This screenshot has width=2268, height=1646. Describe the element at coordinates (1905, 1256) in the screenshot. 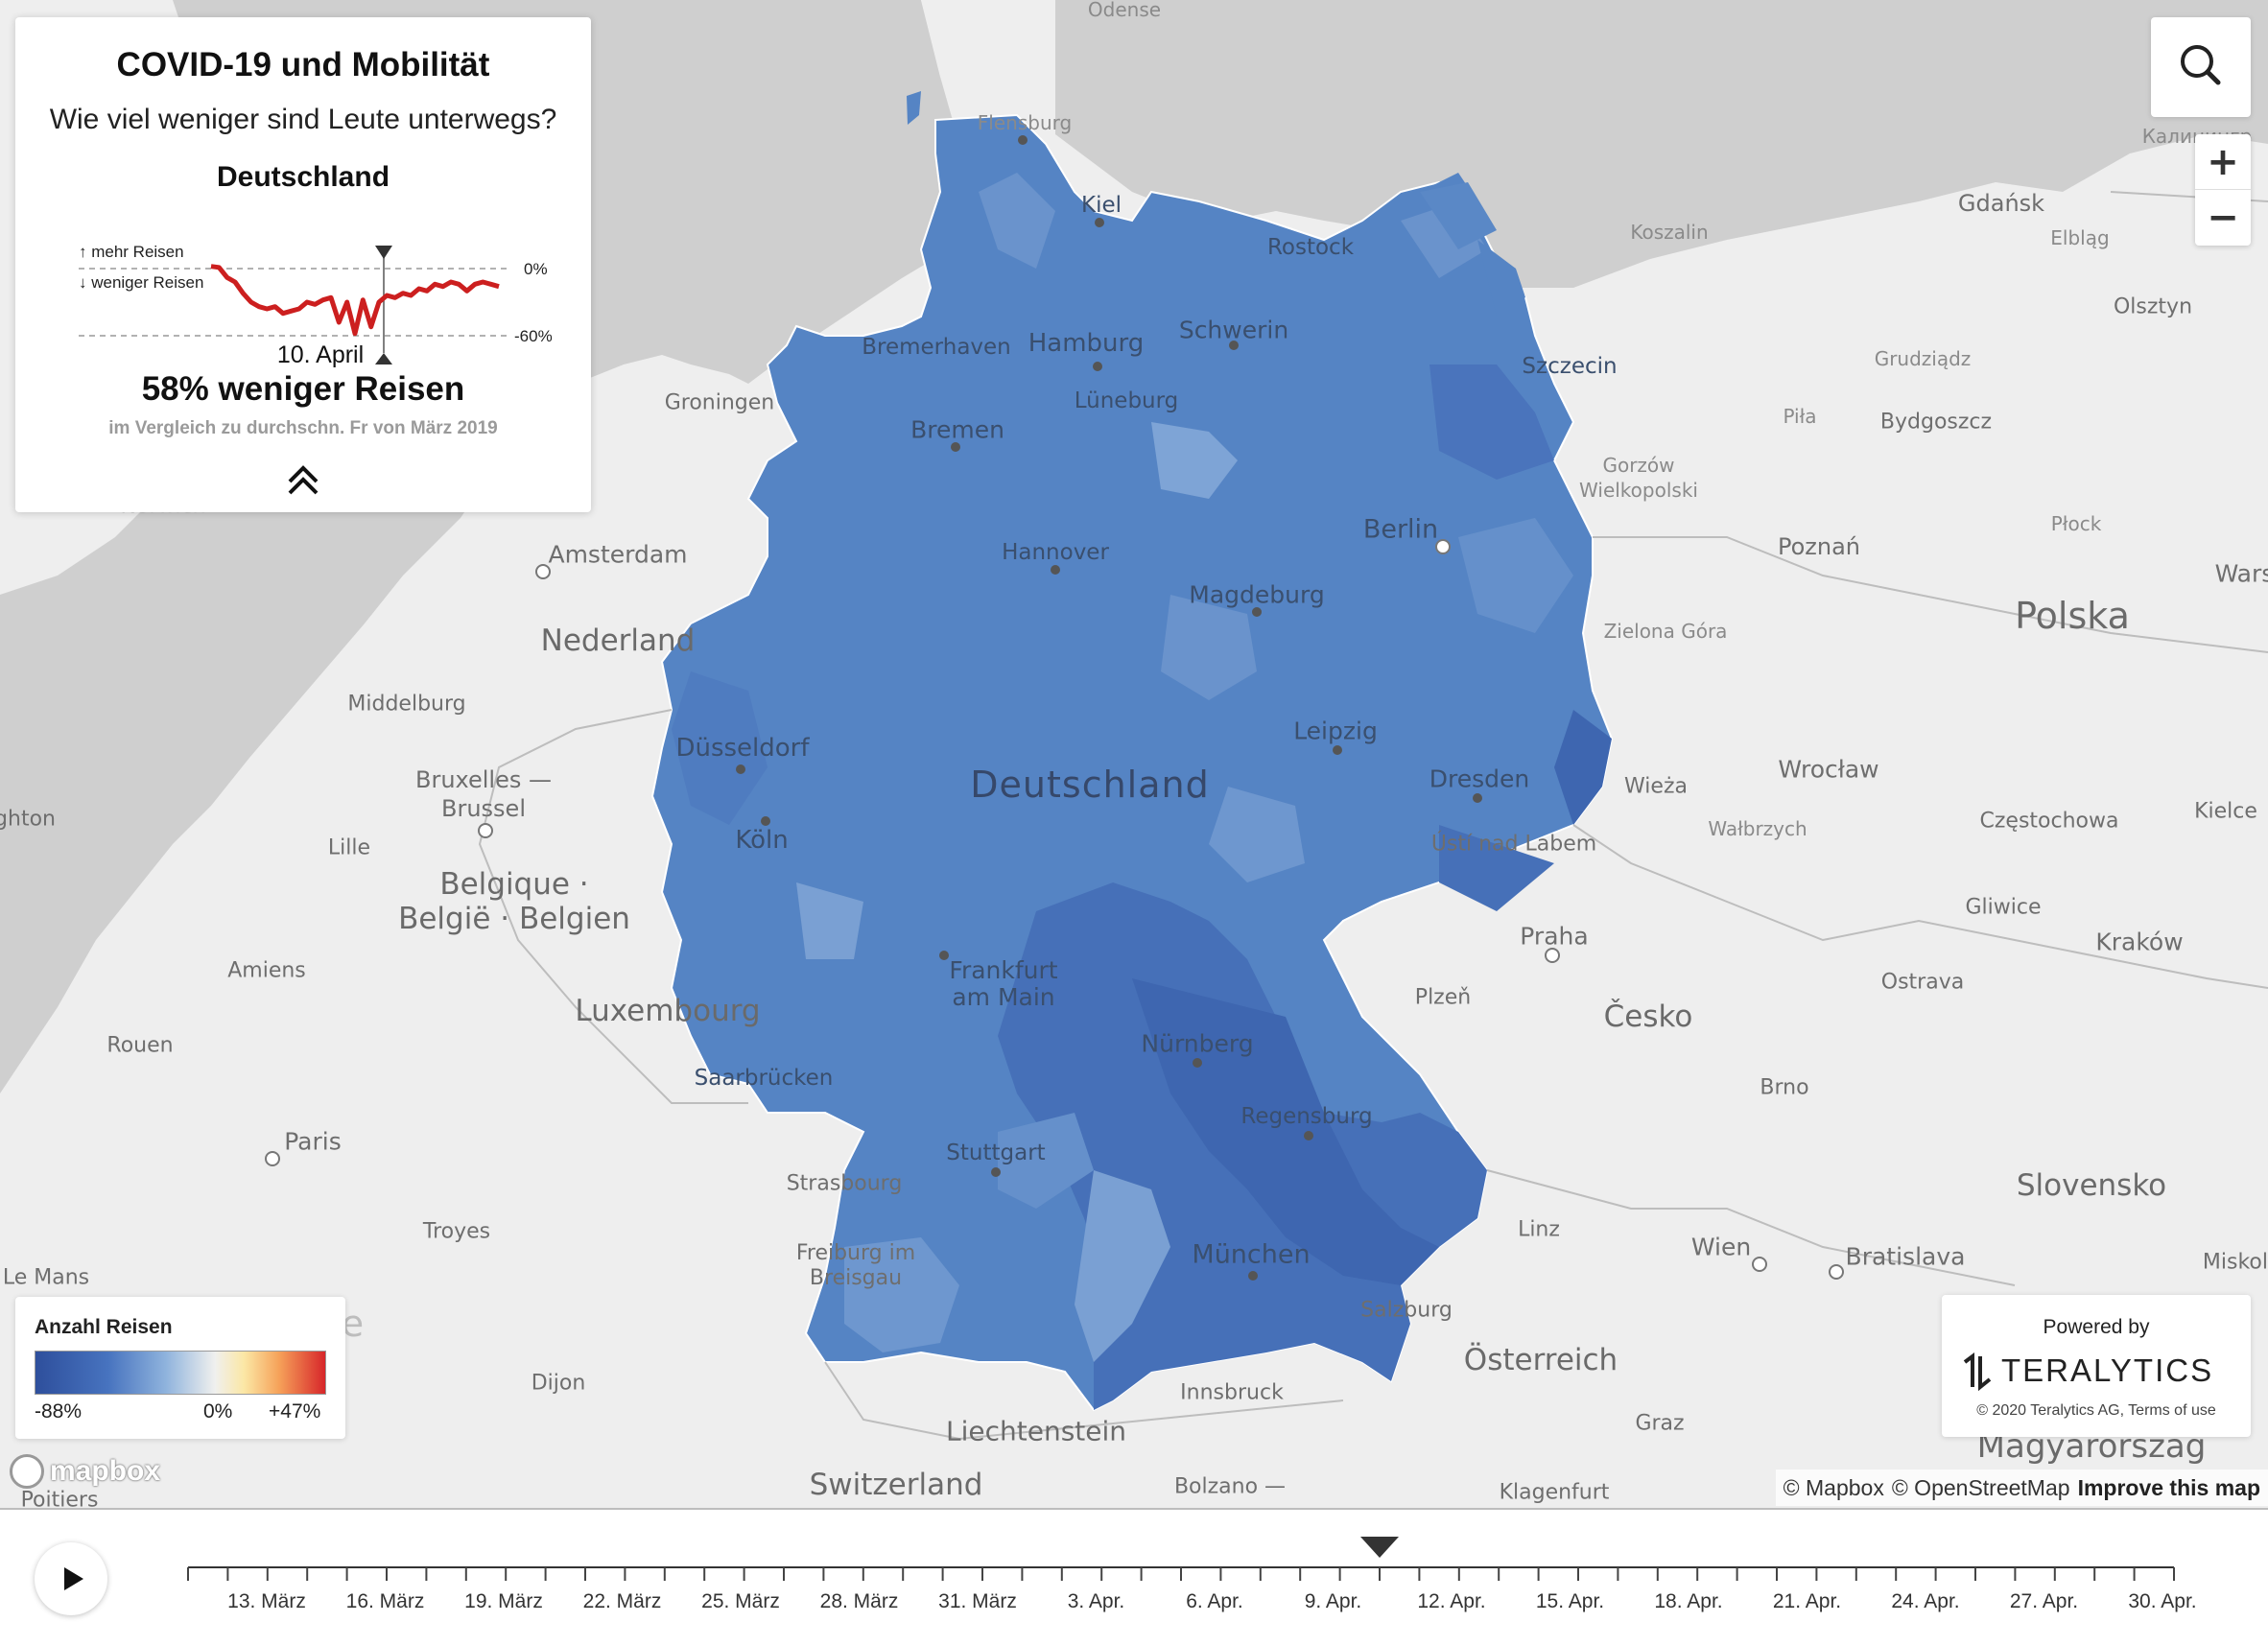

I see `city-label-bratislava: Bratislava` at that location.